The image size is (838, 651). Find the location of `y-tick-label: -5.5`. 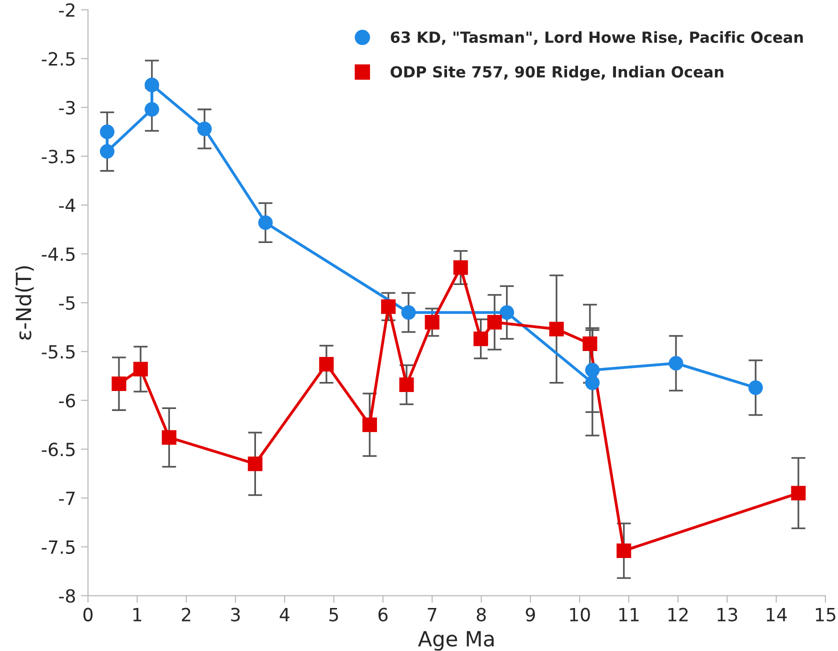

y-tick-label: -5.5 is located at coordinates (58, 352).